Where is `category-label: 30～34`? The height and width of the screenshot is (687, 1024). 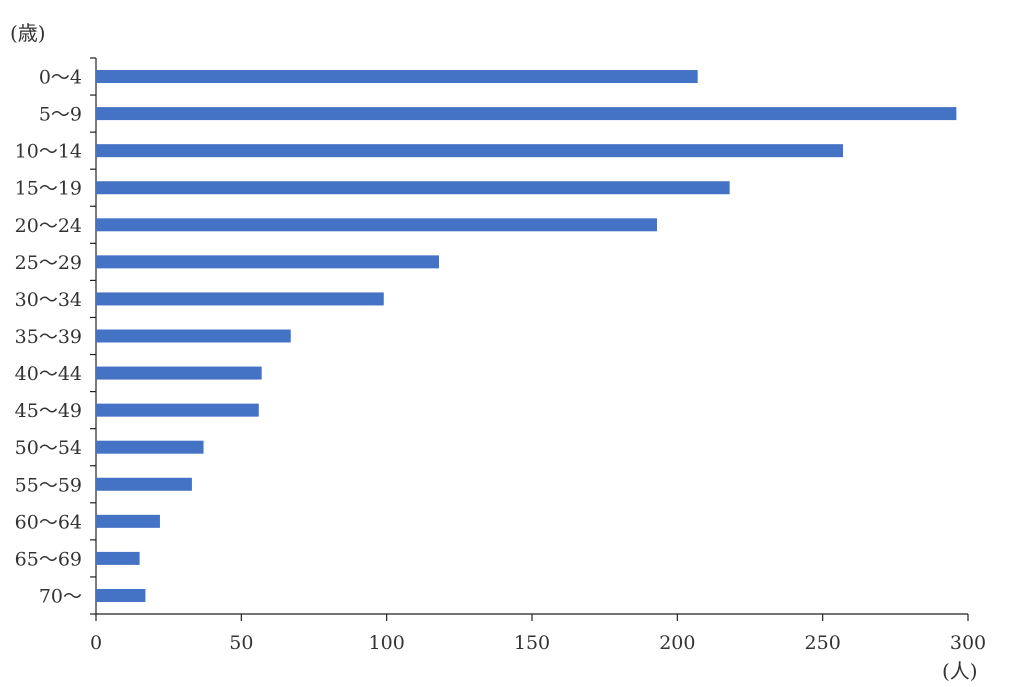
category-label: 30～34 is located at coordinates (48, 300).